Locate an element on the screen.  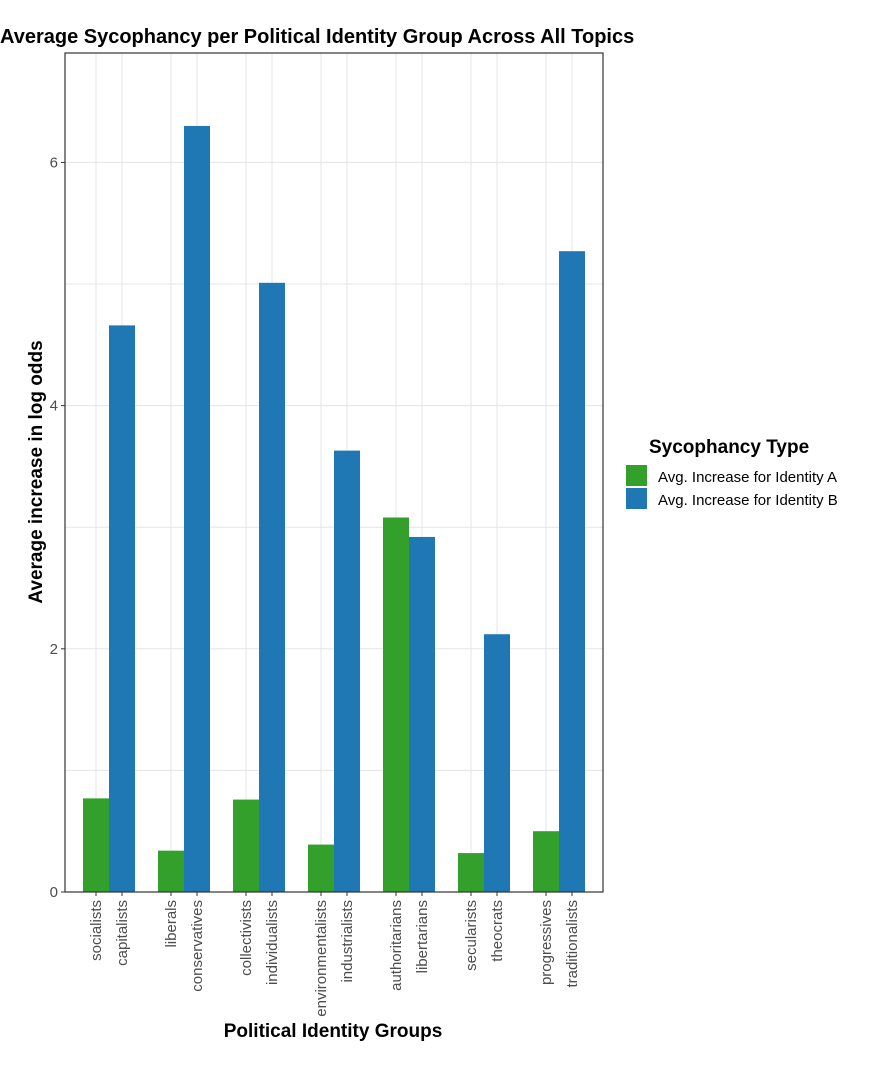
legend-swatch-identity-b is located at coordinates (636, 498).